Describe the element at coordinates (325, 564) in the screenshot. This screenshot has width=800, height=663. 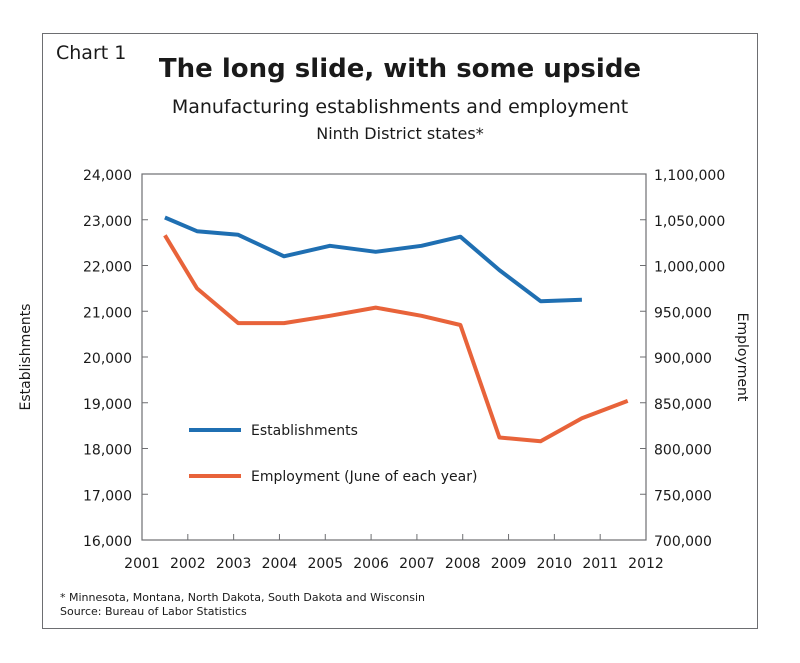
I see `x-tick-label: 2005` at that location.